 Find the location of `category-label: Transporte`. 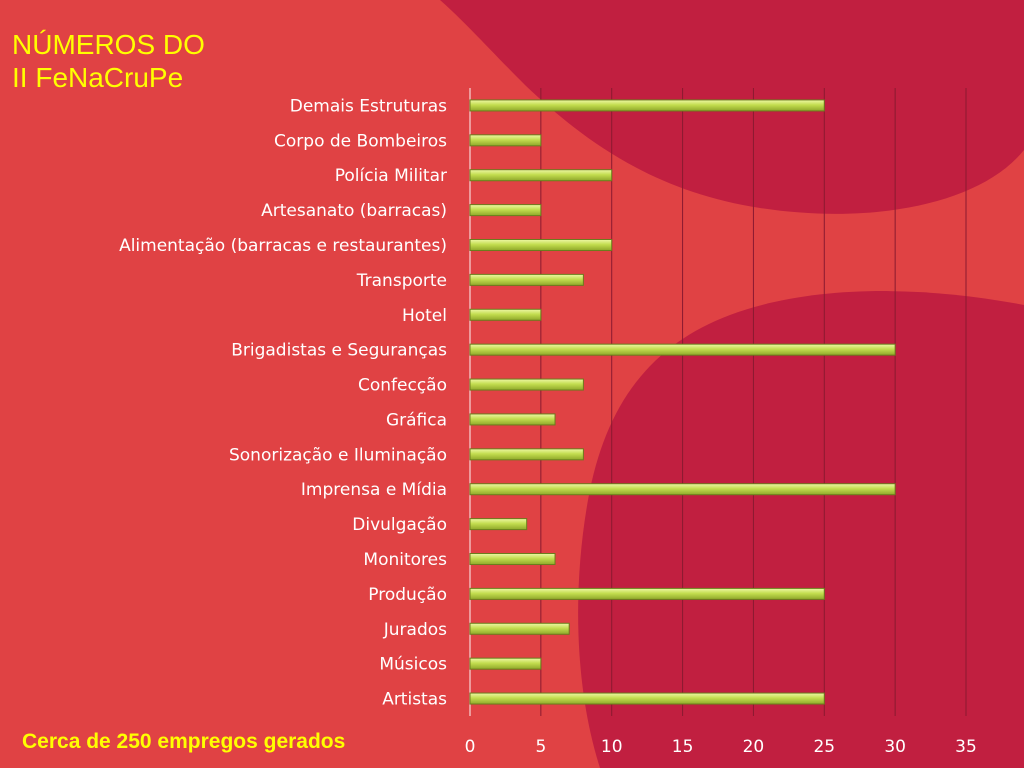

category-label: Transporte is located at coordinates (401, 281).